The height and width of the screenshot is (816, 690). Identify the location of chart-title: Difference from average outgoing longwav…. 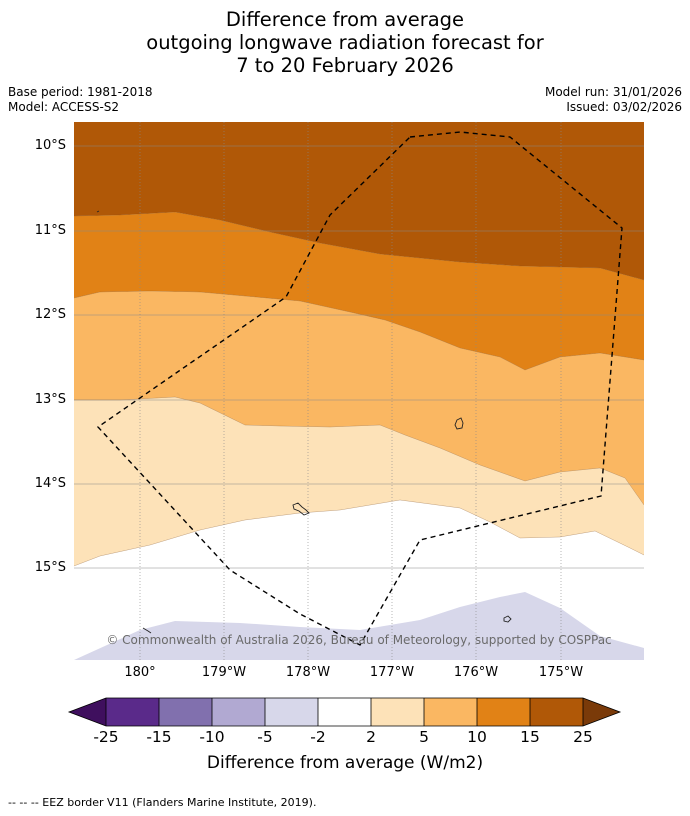
(345, 42).